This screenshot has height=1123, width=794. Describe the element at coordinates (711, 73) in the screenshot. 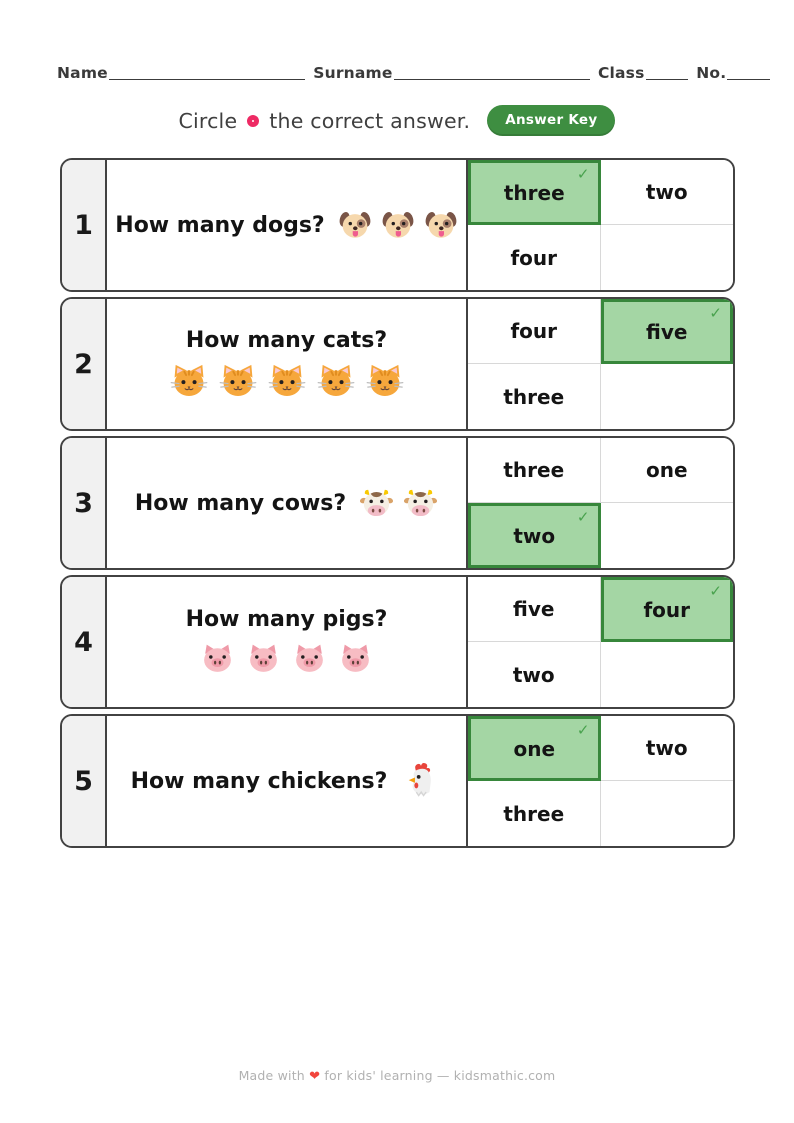

I see `no-label: No.` at that location.